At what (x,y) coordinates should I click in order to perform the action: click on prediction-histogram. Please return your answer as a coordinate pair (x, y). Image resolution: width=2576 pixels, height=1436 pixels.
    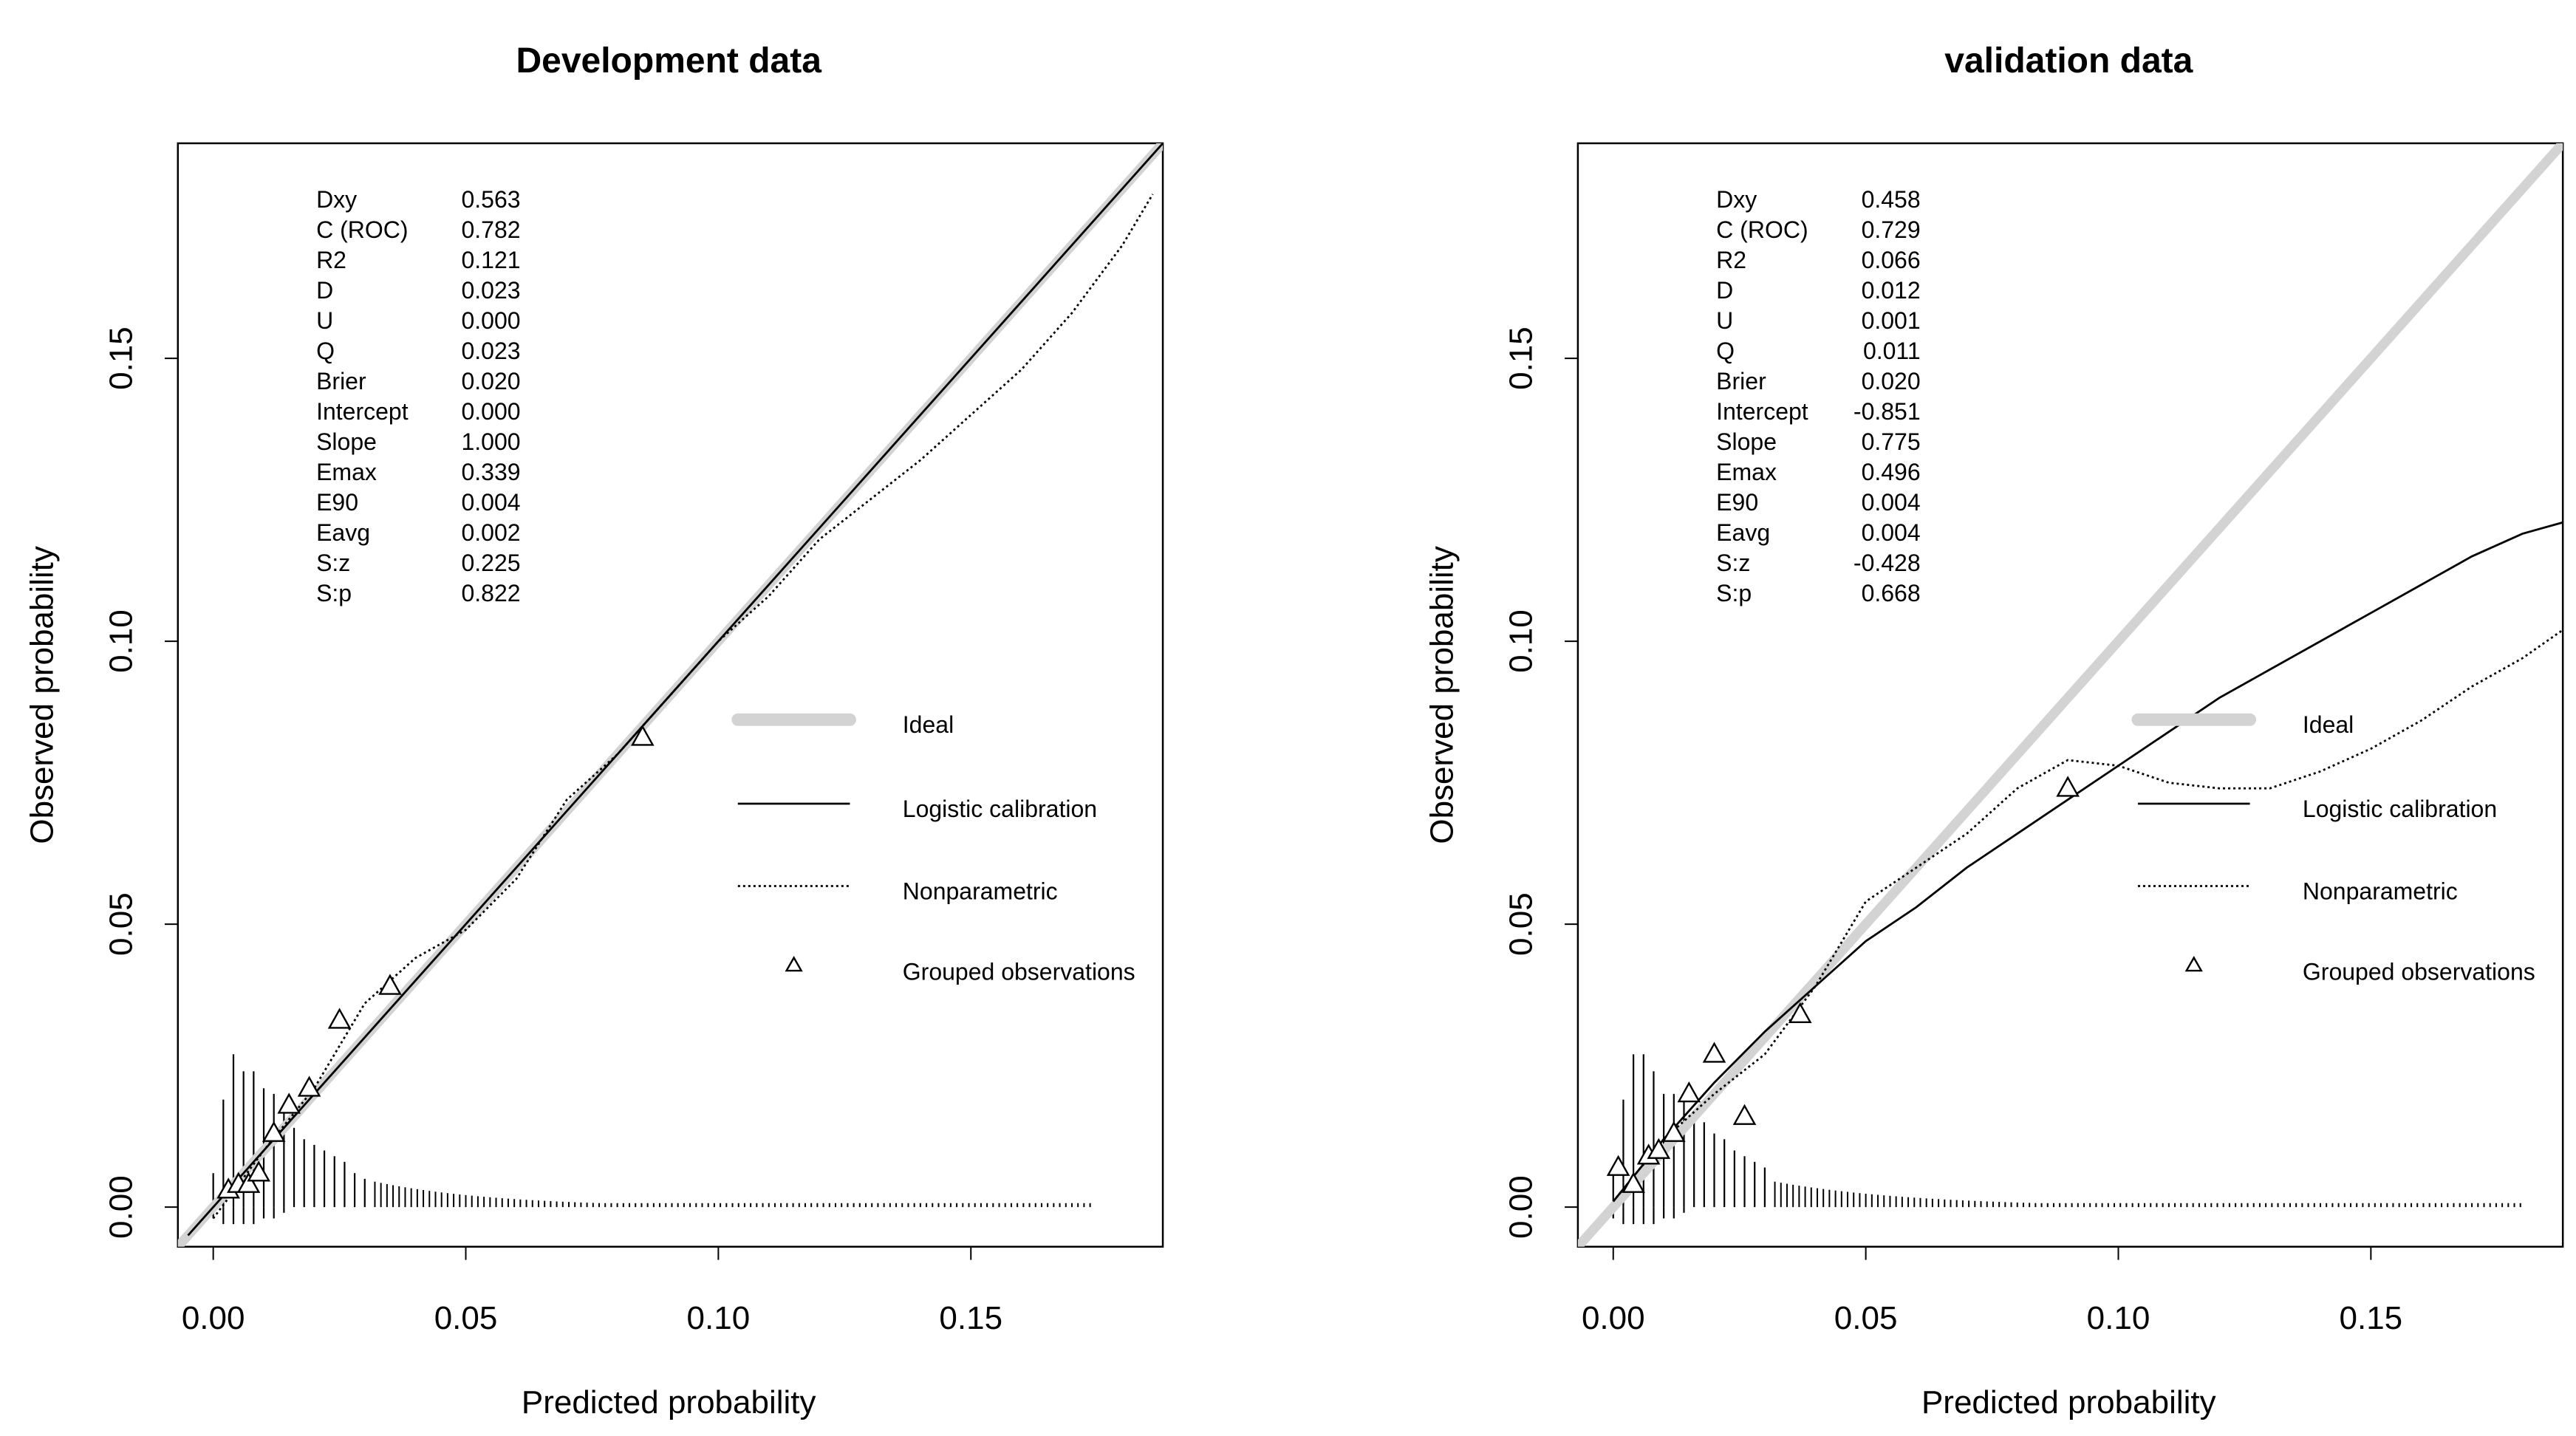
    Looking at the image, I should click on (2066, 1139).